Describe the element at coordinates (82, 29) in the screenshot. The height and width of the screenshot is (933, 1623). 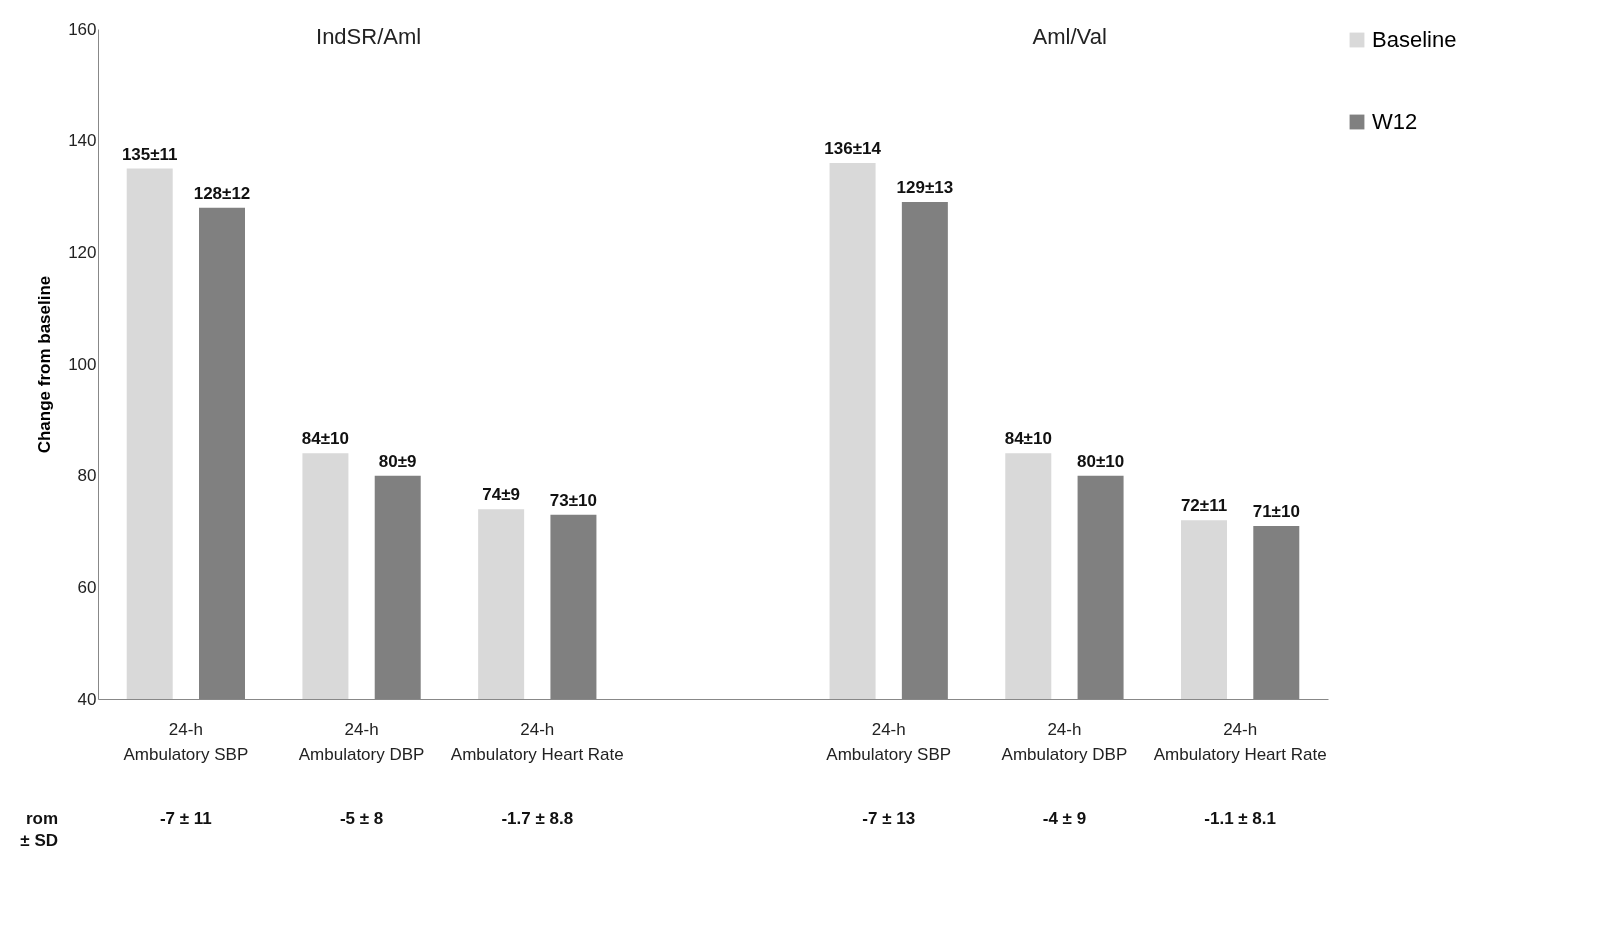
I see `y-tick-label: 160` at that location.